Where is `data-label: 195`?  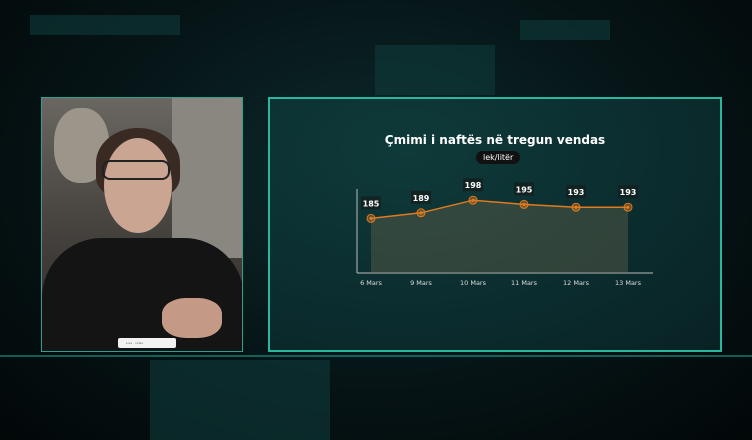
data-label: 195 is located at coordinates (524, 189).